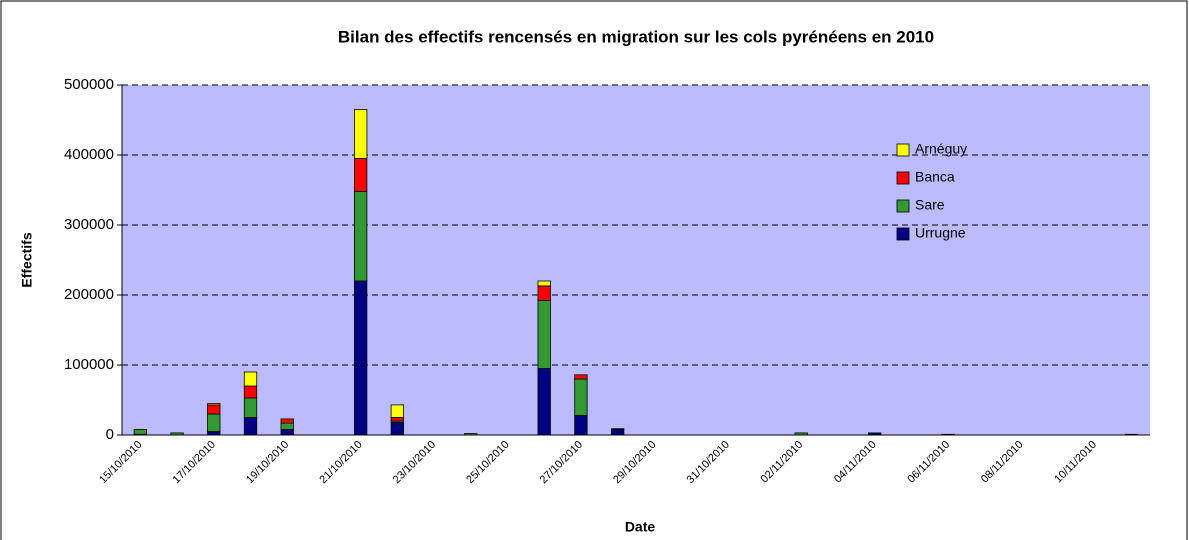 This screenshot has height=540, width=1189. What do you see at coordinates (89, 294) in the screenshot?
I see `y-tick-label: 200000` at bounding box center [89, 294].